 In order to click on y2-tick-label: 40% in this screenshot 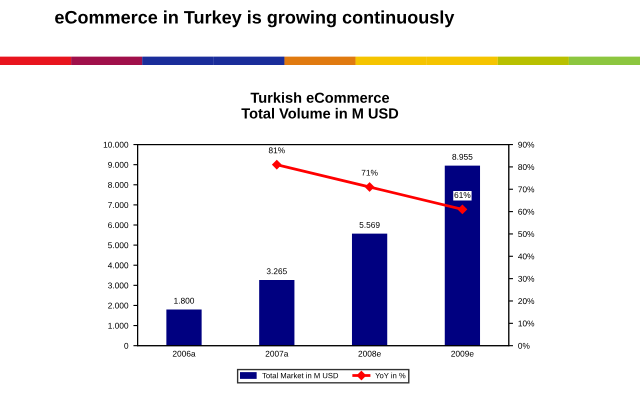, I will do `click(526, 256)`.